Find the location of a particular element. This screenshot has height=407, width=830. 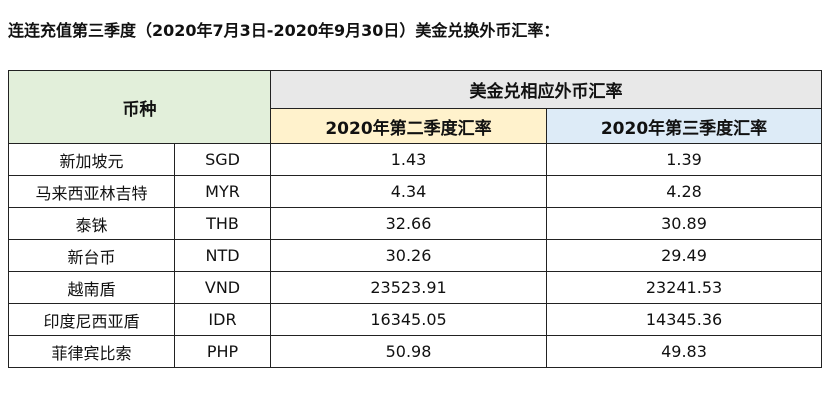

q2-rate-value: 16345.05 is located at coordinates (408, 319).